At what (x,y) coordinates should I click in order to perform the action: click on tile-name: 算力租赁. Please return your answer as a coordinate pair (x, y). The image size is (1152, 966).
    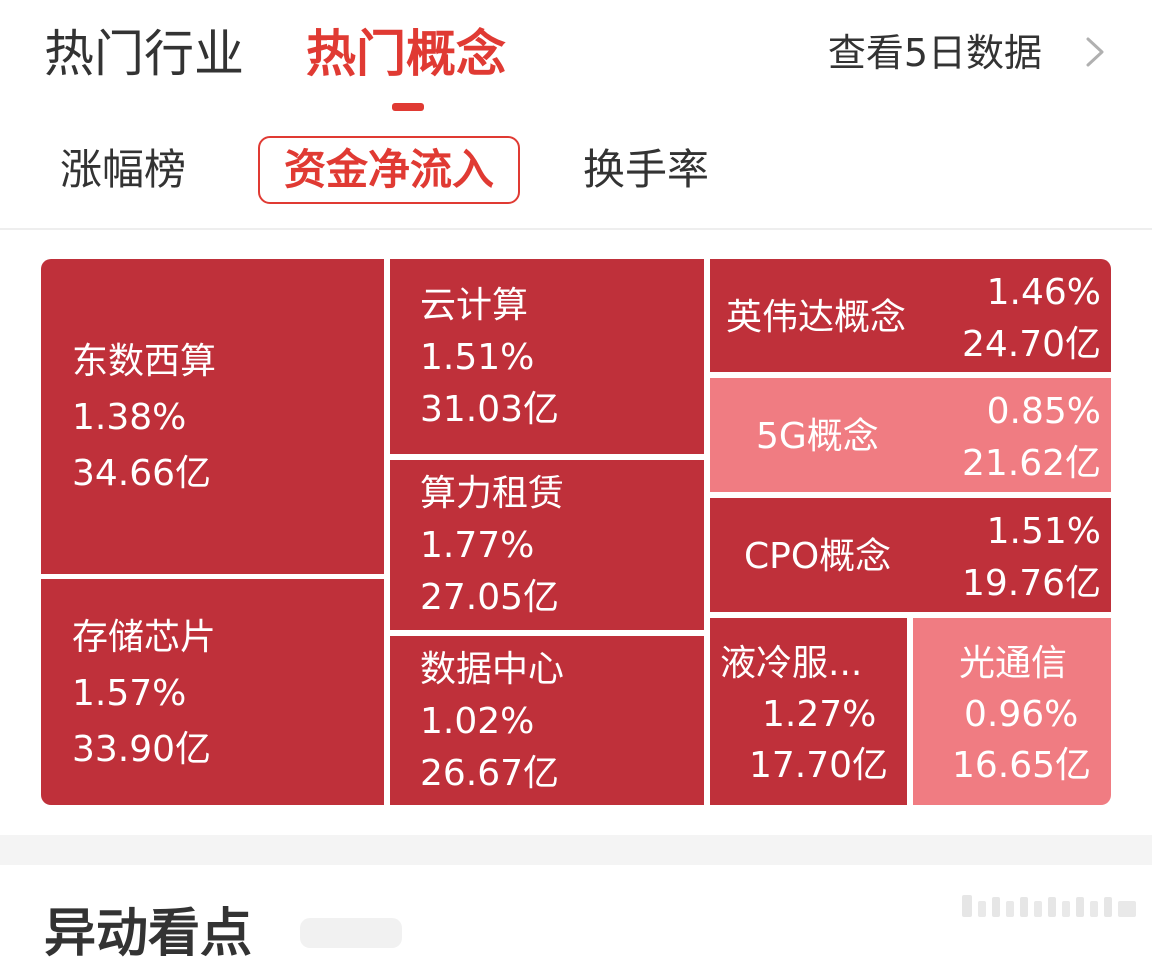
    Looking at the image, I should click on (492, 493).